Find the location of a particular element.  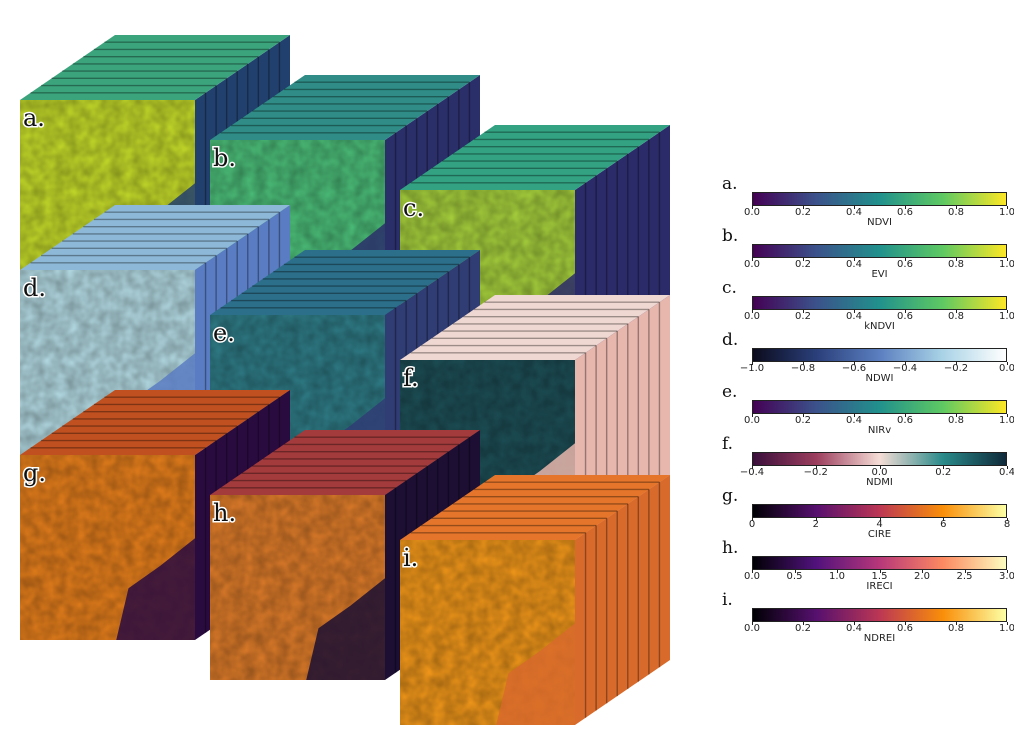

cube-side-face is located at coordinates (622, 600).